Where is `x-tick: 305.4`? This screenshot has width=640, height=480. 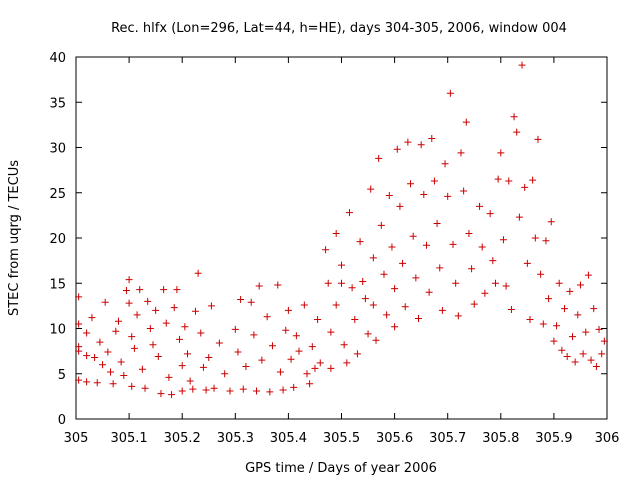 x-tick: 305.4 is located at coordinates (288, 251).